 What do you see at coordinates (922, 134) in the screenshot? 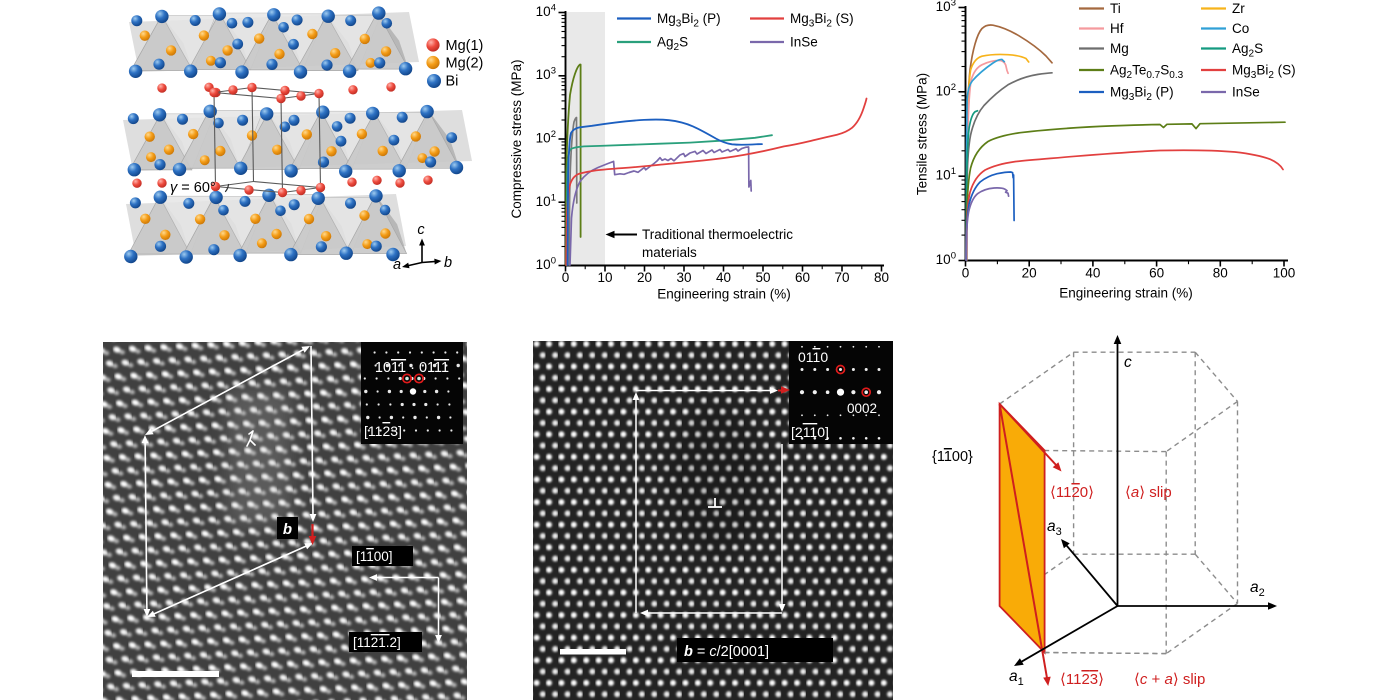
I see `svg-text: Tensile stress (MPa)` at bounding box center [922, 134].